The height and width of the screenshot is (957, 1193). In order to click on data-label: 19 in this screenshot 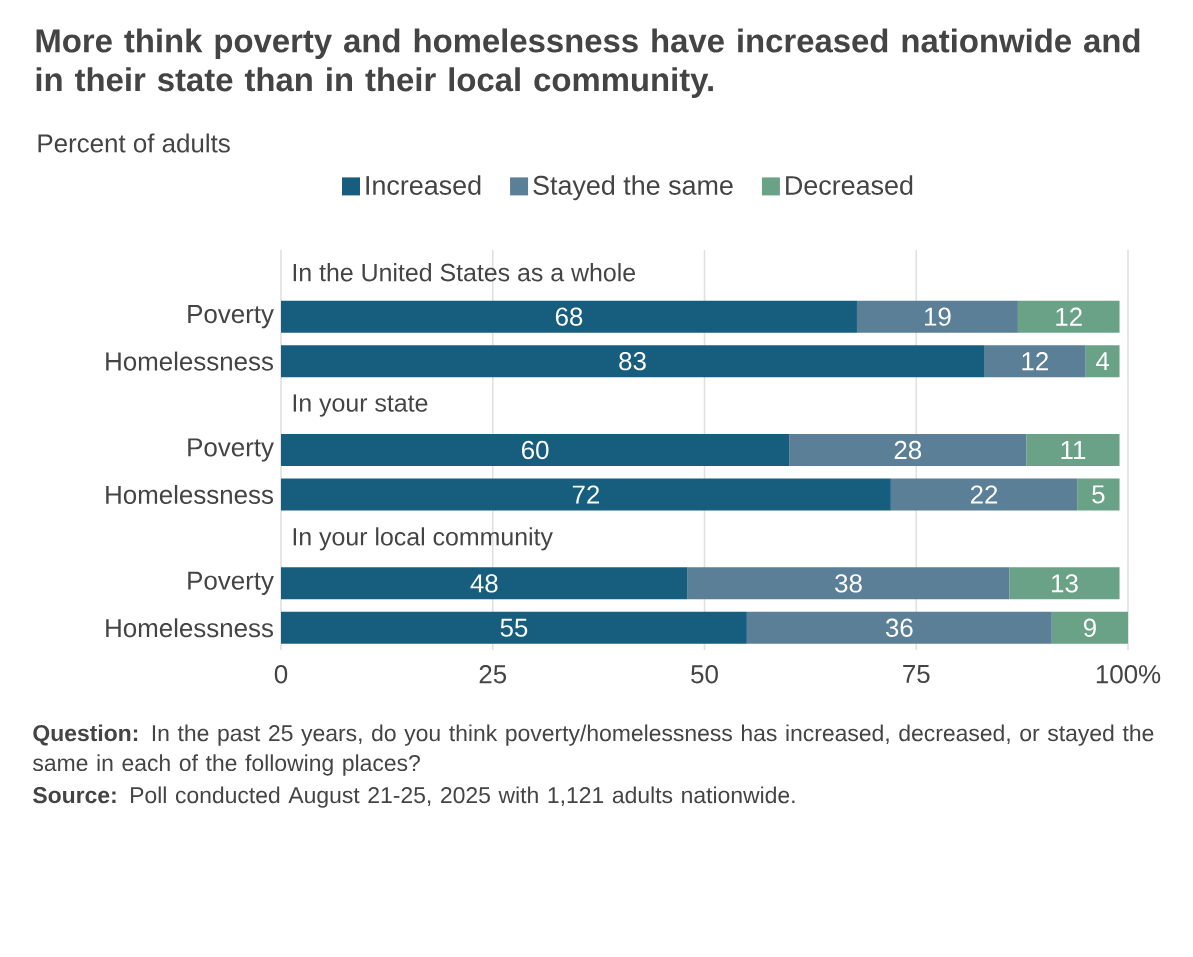, I will do `click(938, 316)`.